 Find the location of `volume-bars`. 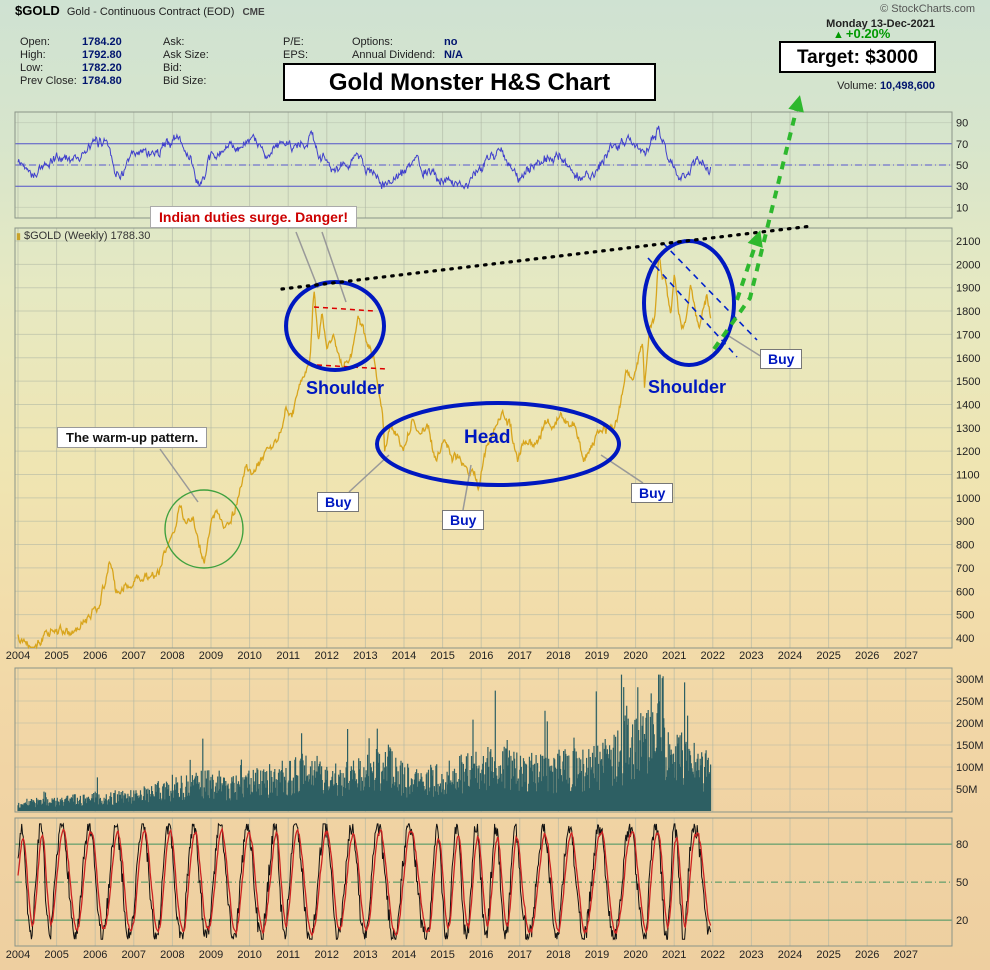

volume-bars is located at coordinates (364, 742).